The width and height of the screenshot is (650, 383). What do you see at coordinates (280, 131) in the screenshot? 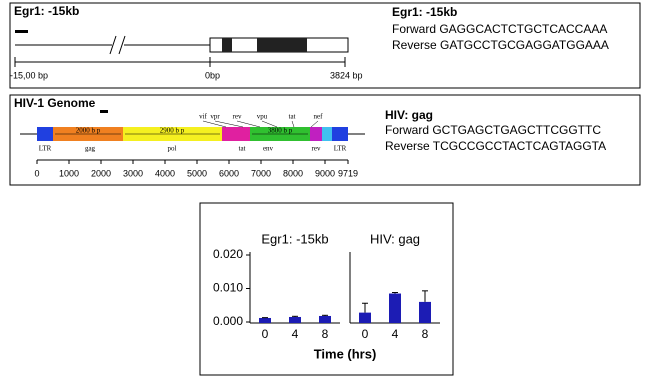
I see `segment-label: 3800 b p` at bounding box center [280, 131].